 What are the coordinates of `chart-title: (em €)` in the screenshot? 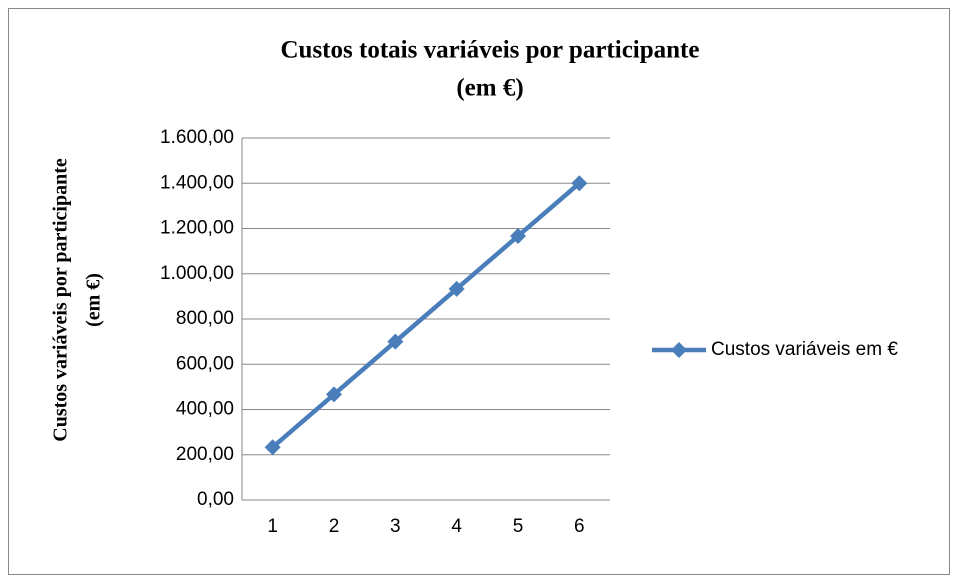 It's located at (489, 88).